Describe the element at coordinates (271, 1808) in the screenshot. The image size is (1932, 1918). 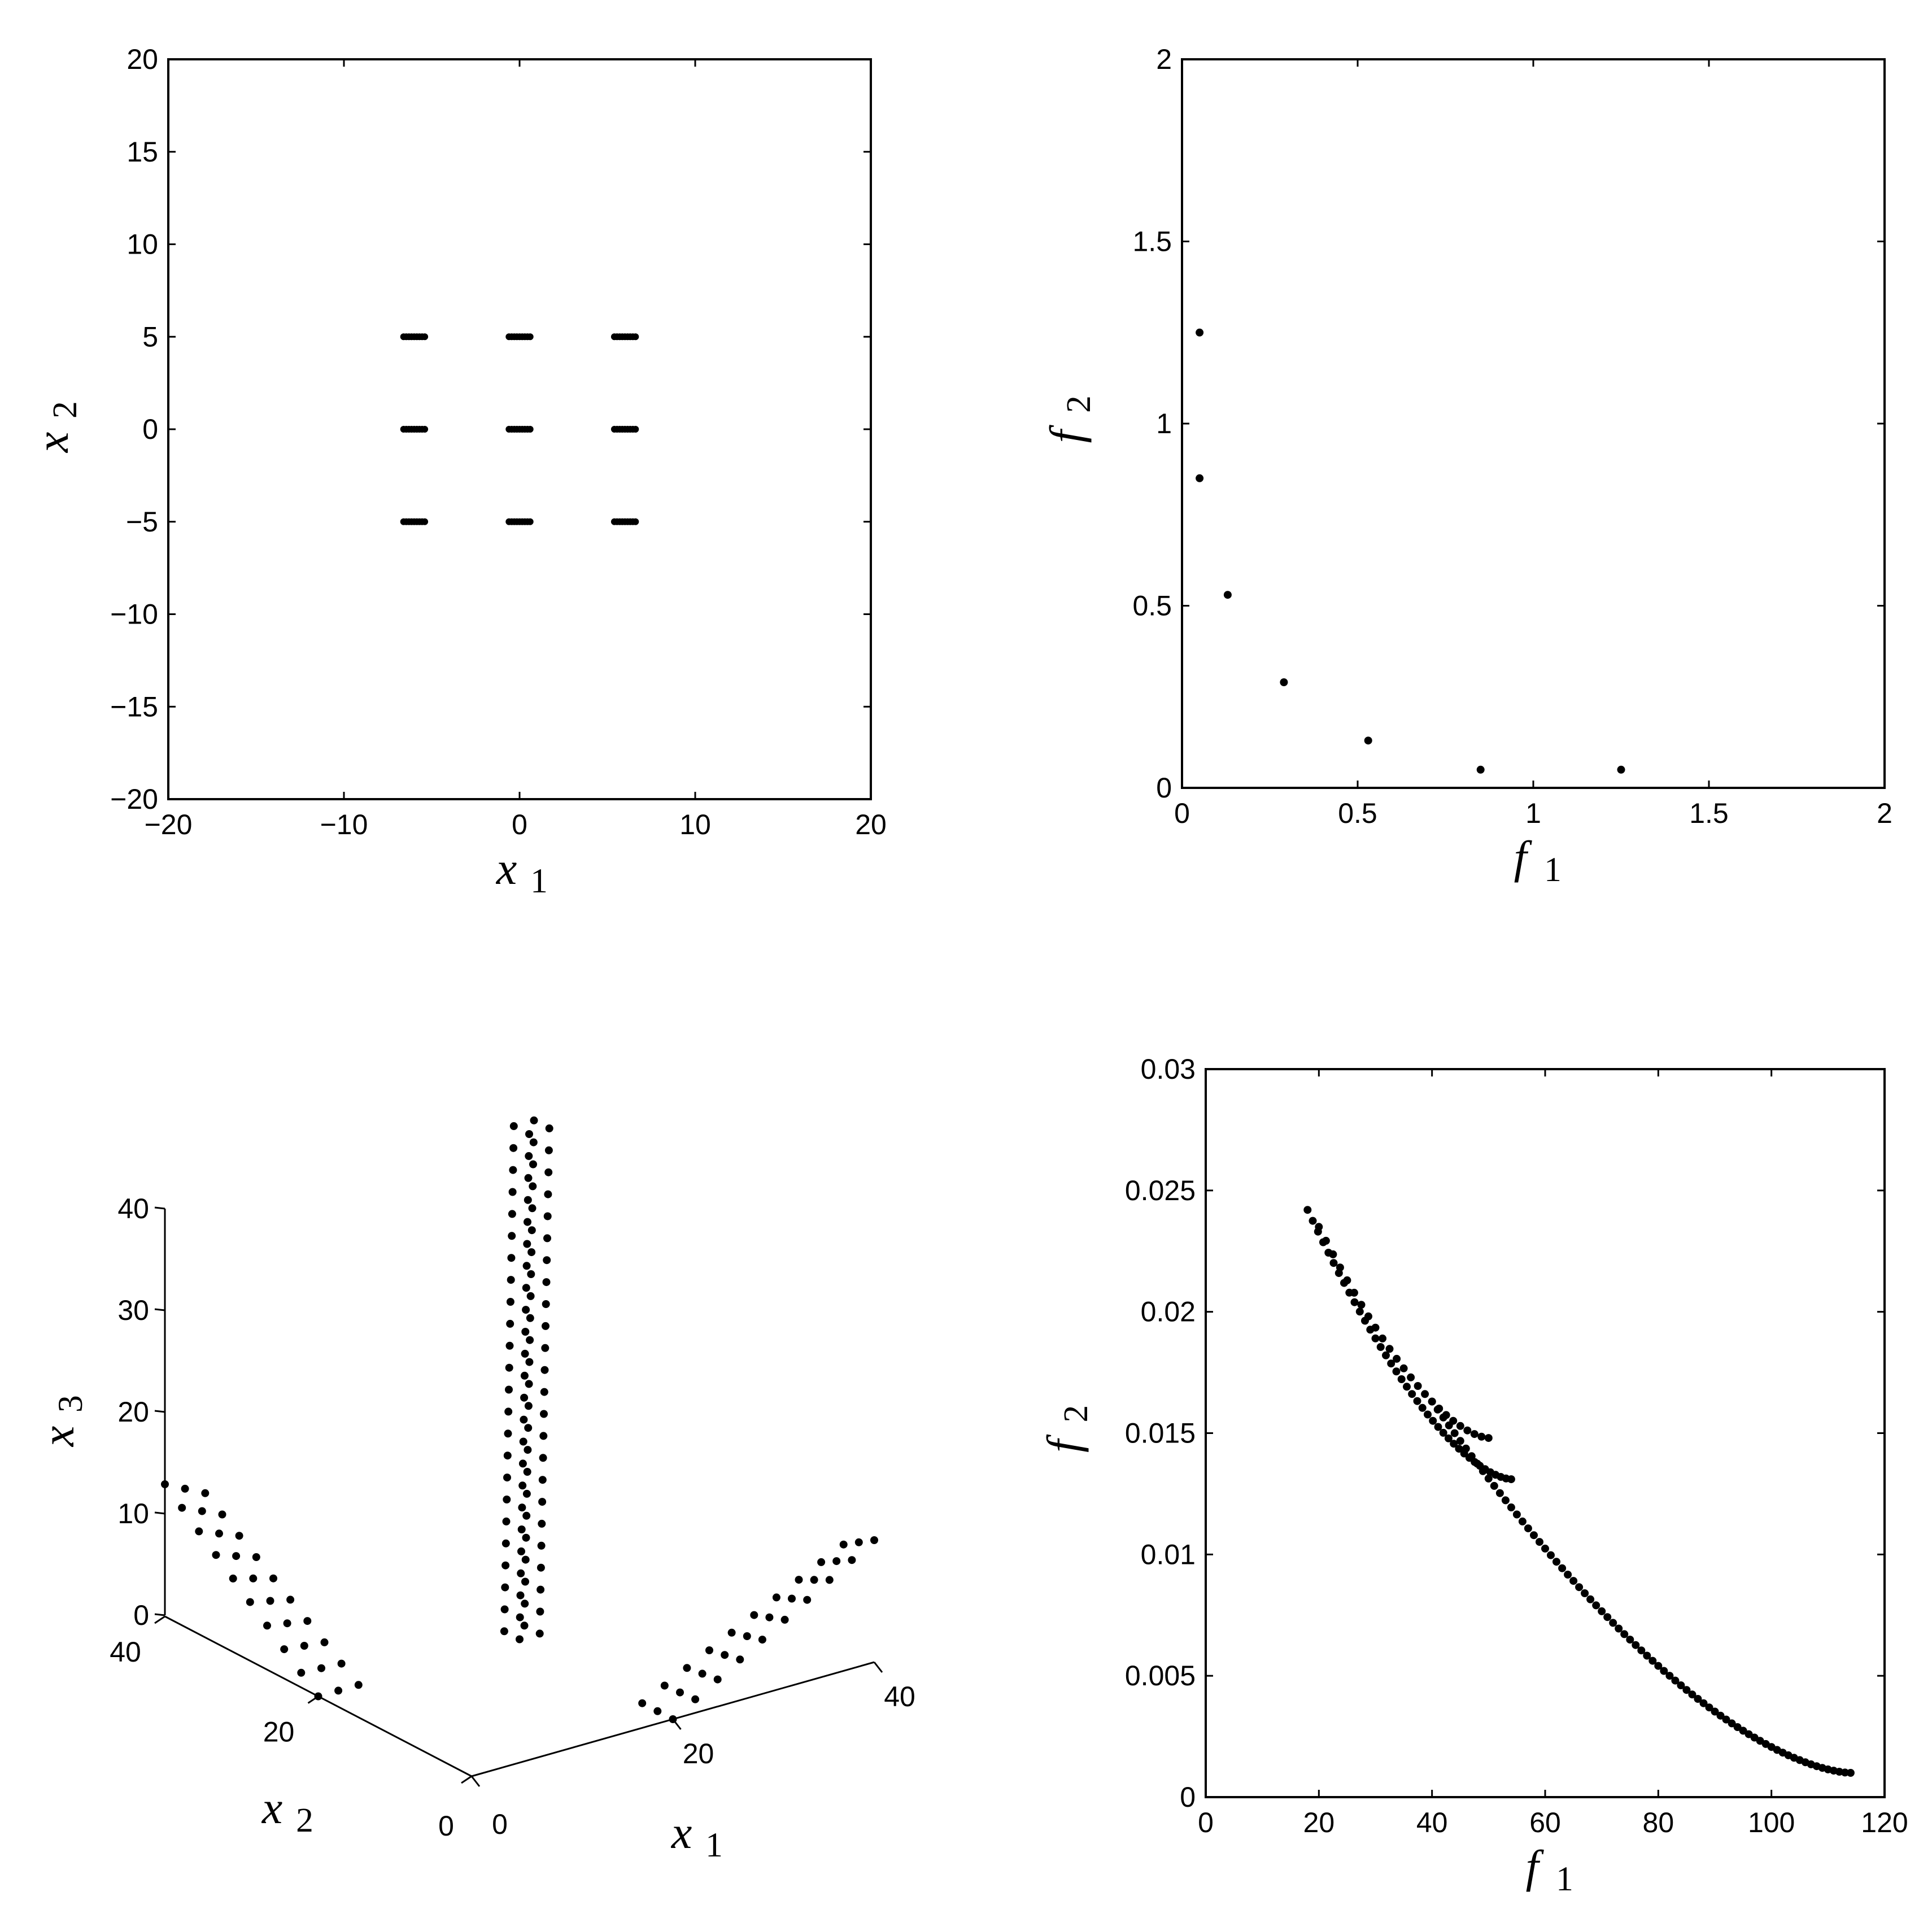
I see `x2-axis-label-var: x` at that location.